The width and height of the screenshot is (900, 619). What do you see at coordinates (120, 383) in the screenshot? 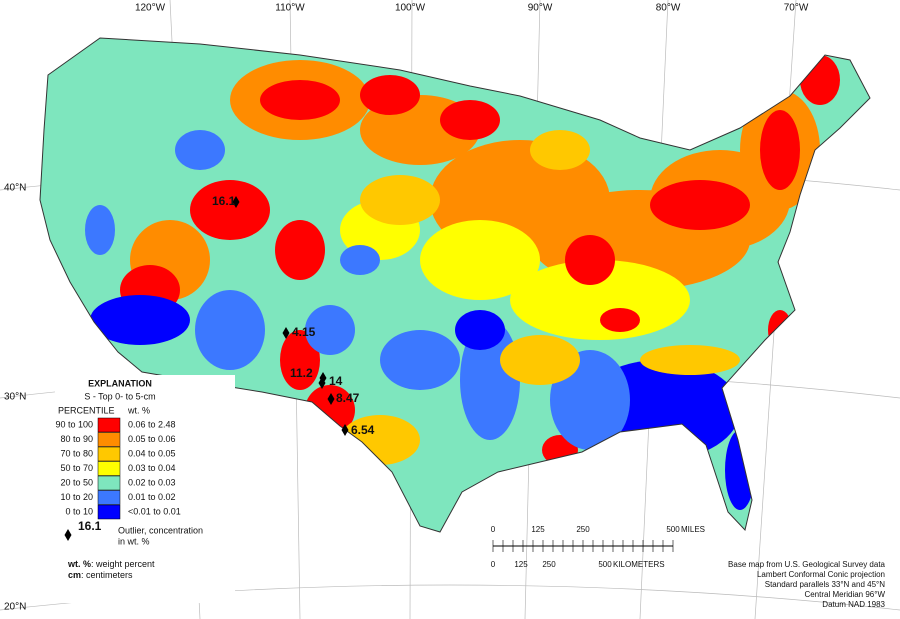
I see `legend-title: EXPLANATION` at bounding box center [120, 383].